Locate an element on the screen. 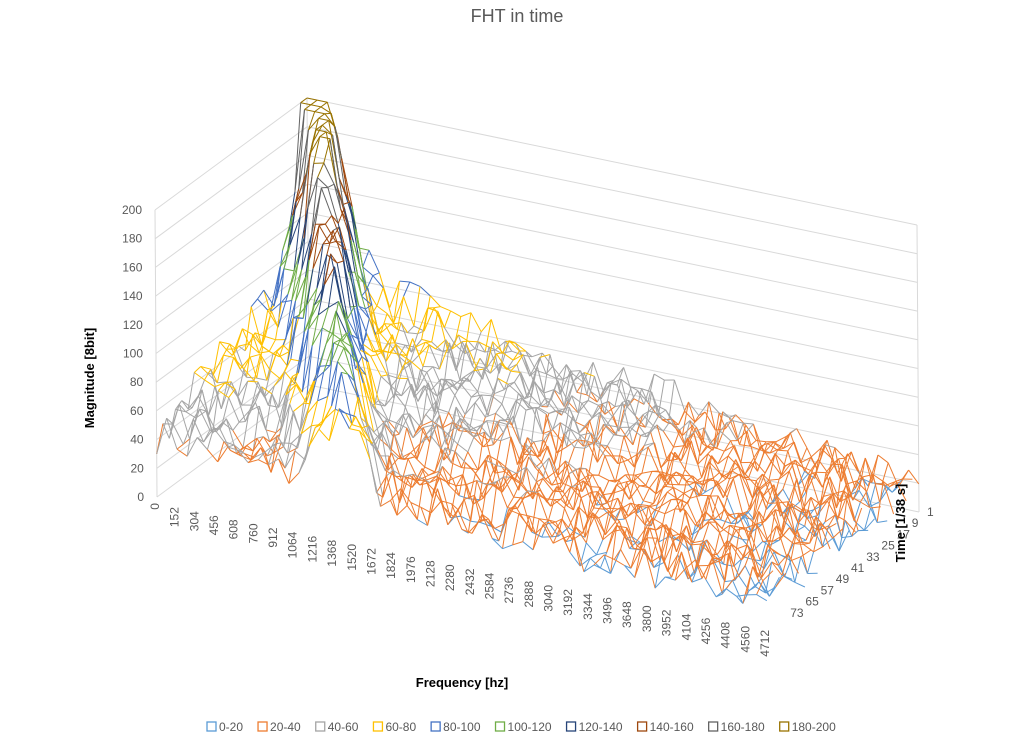 The width and height of the screenshot is (1035, 747). legend-swatch is located at coordinates (500, 726).